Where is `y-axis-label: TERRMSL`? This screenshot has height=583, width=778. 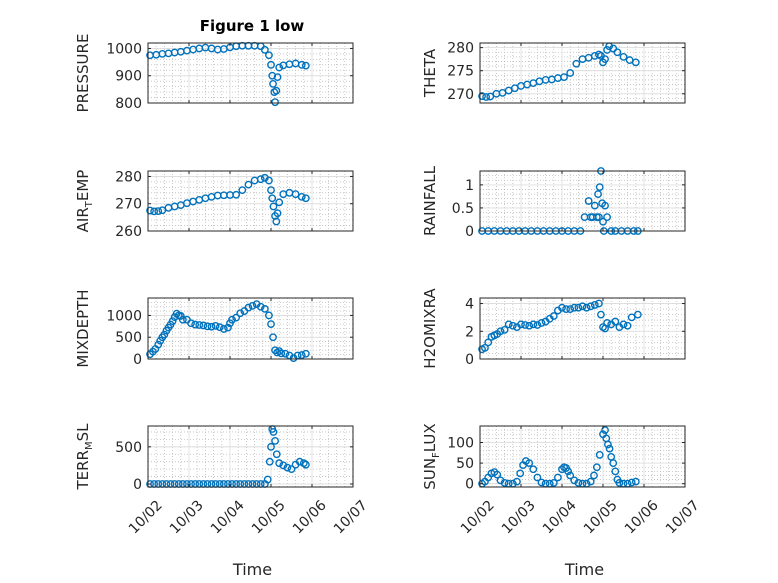
y-axis-label: TERRMSL is located at coordinates (84, 457).